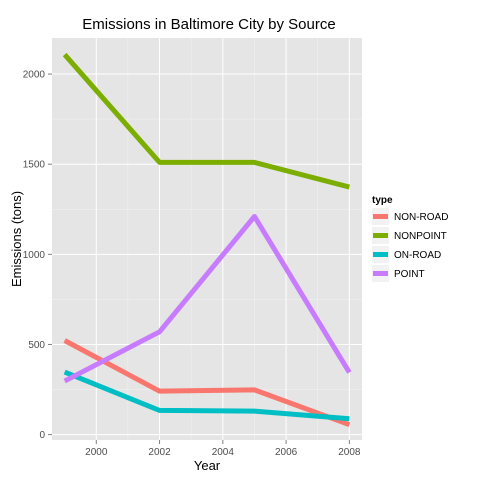 This screenshot has height=480, width=480. Describe the element at coordinates (36, 345) in the screenshot. I see `y-tick-label: 500` at that location.